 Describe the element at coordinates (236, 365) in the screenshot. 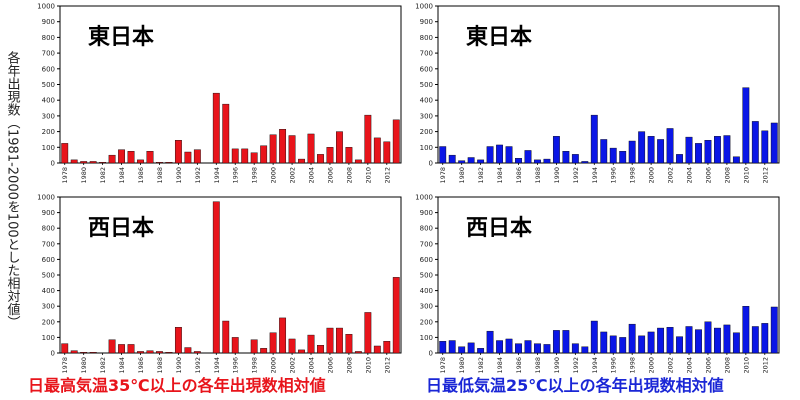

I see `x-tick-label: 1996` at that location.